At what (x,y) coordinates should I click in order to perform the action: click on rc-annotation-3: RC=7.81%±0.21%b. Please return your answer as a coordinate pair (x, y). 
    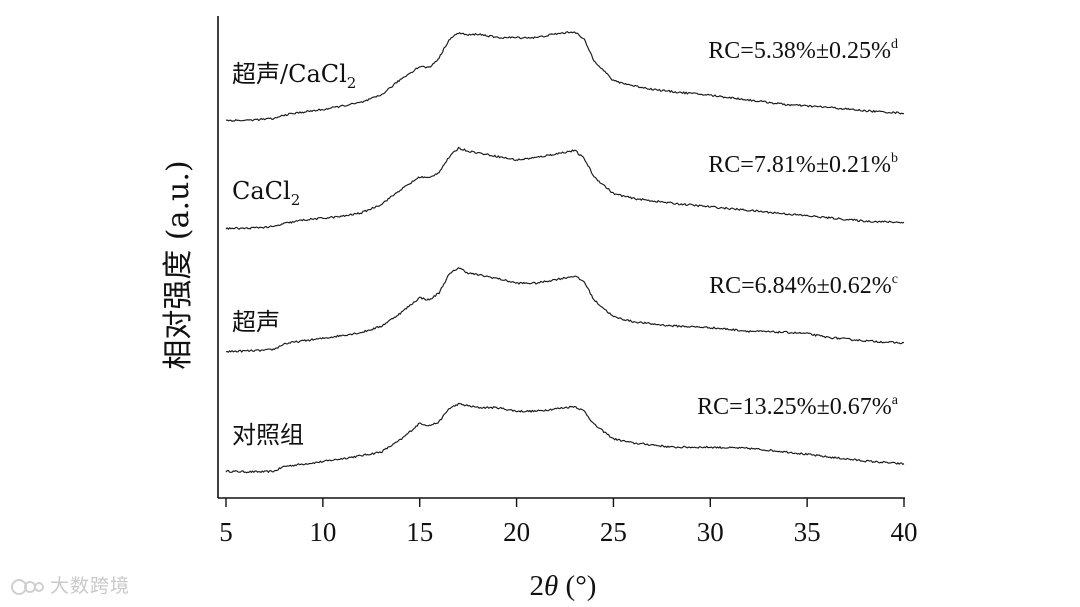
    Looking at the image, I should click on (803, 164).